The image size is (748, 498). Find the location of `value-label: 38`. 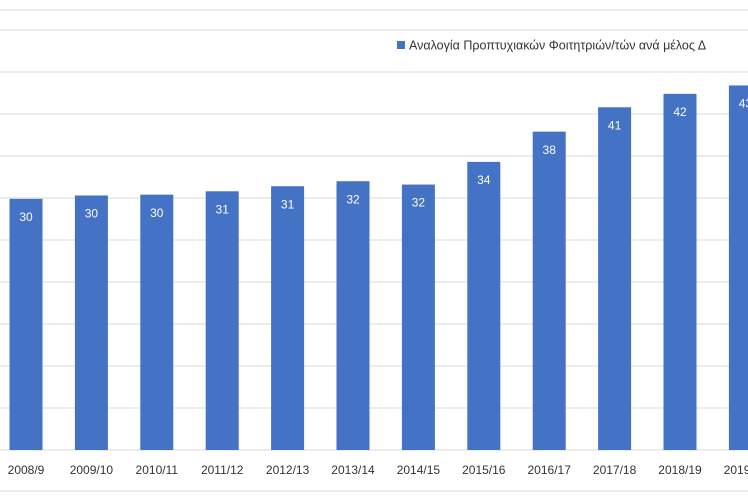

value-label: 38 is located at coordinates (550, 150).